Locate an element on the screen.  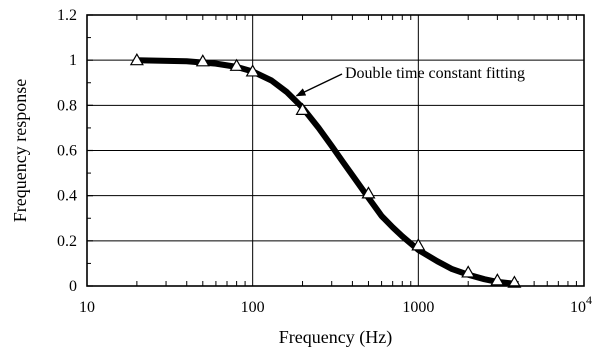
annotation-arrow is located at coordinates (319, 85).